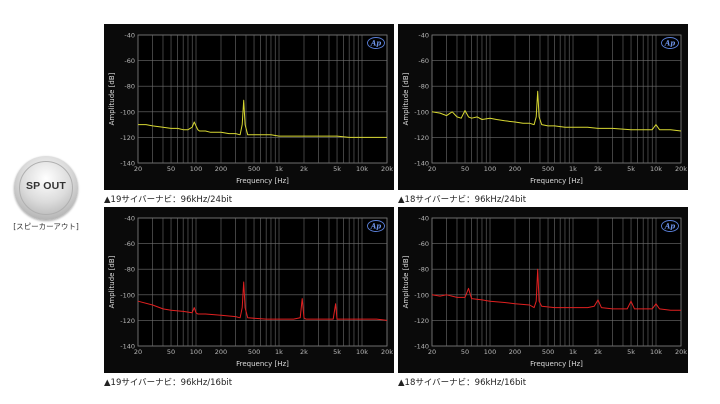  I want to click on chart-caption-1: ▲19サイバーナビ：96kHz/24bit, so click(168, 200).